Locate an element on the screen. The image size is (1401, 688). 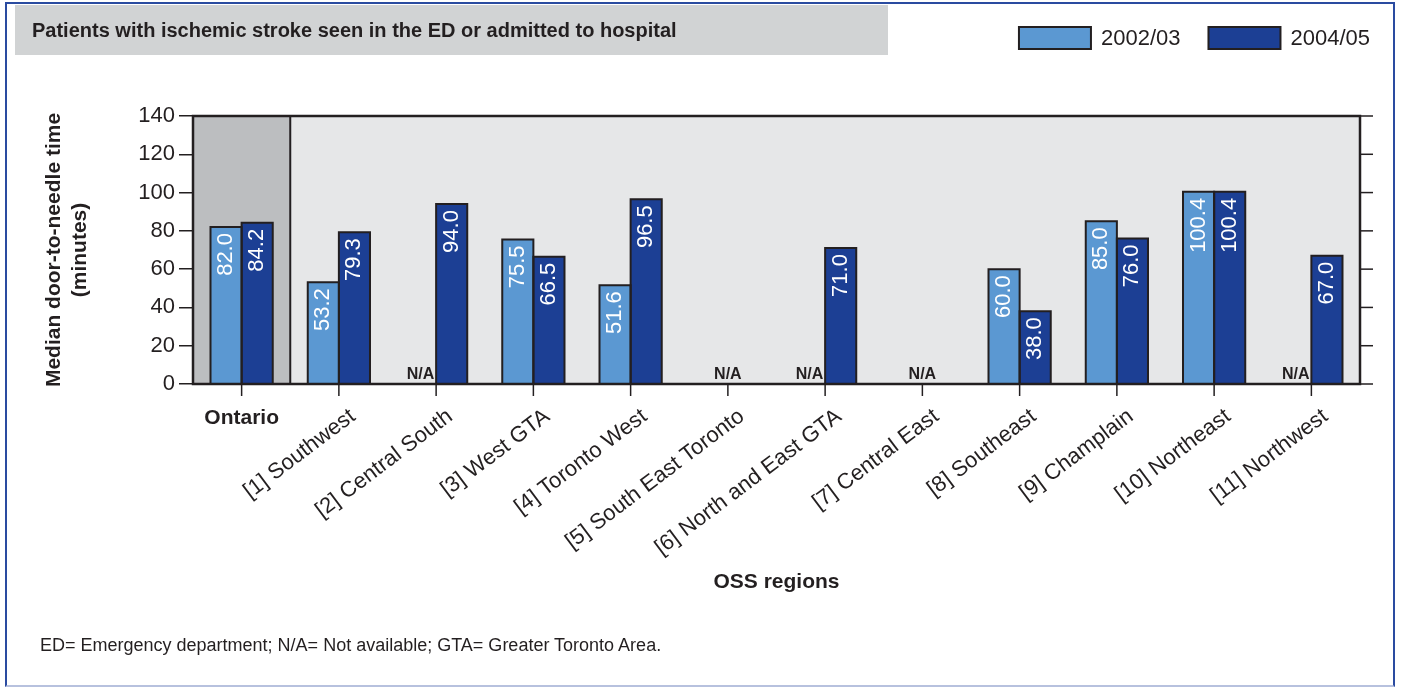
data-label: 76.0 is located at coordinates (1131, 266).